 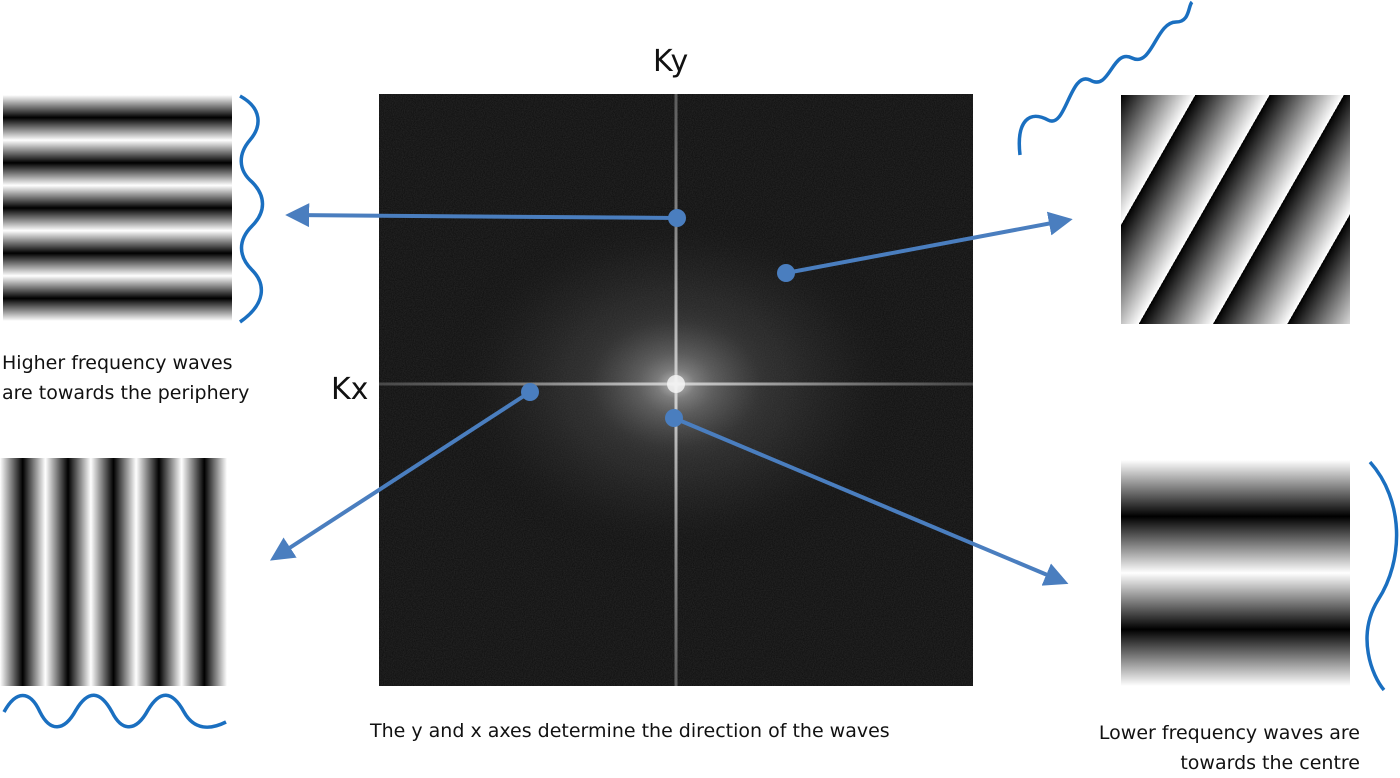 What do you see at coordinates (350, 389) in the screenshot?
I see `kx-label: Kx` at bounding box center [350, 389].